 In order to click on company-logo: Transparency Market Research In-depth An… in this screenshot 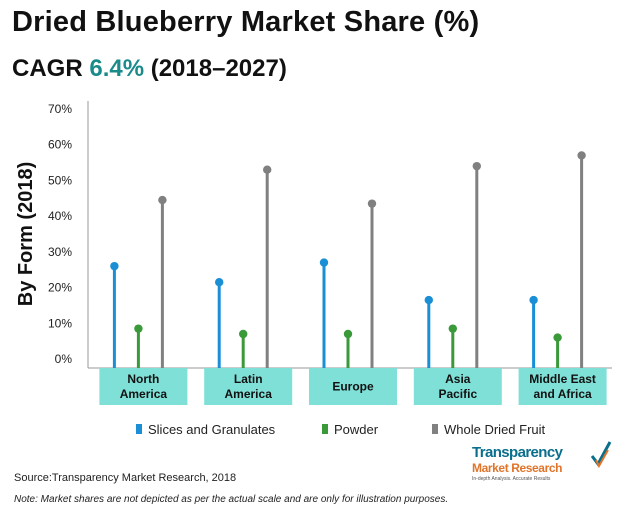, I will do `click(542, 462)`.